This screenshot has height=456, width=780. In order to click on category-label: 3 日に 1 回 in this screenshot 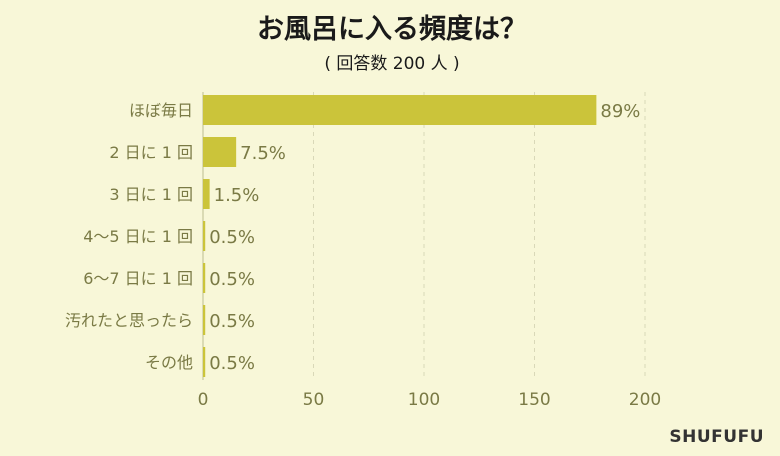, I will do `click(151, 194)`.